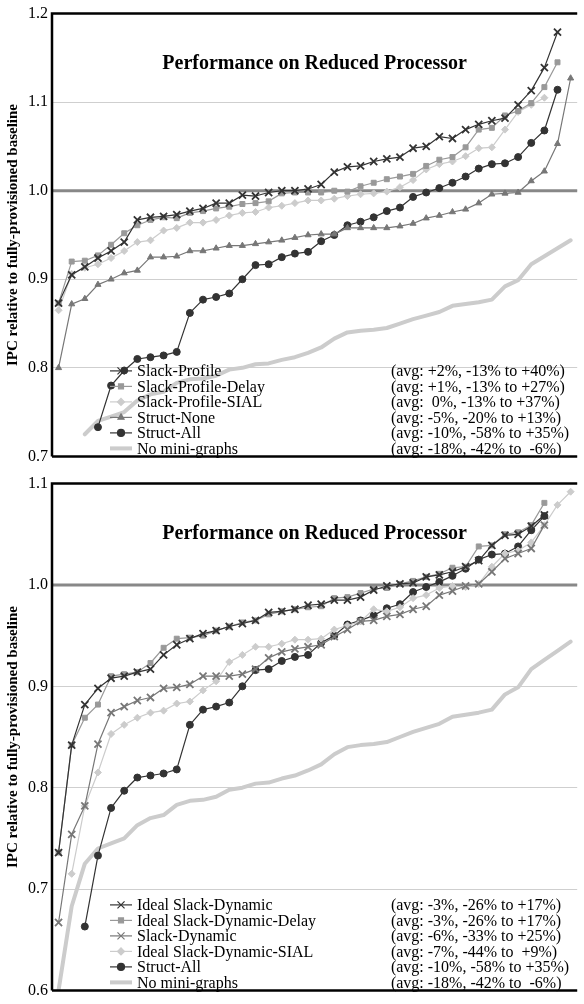 The image size is (584, 1004). Describe the element at coordinates (201, 386) in the screenshot. I see `legend-label: Slack-Profile-Delay` at that location.